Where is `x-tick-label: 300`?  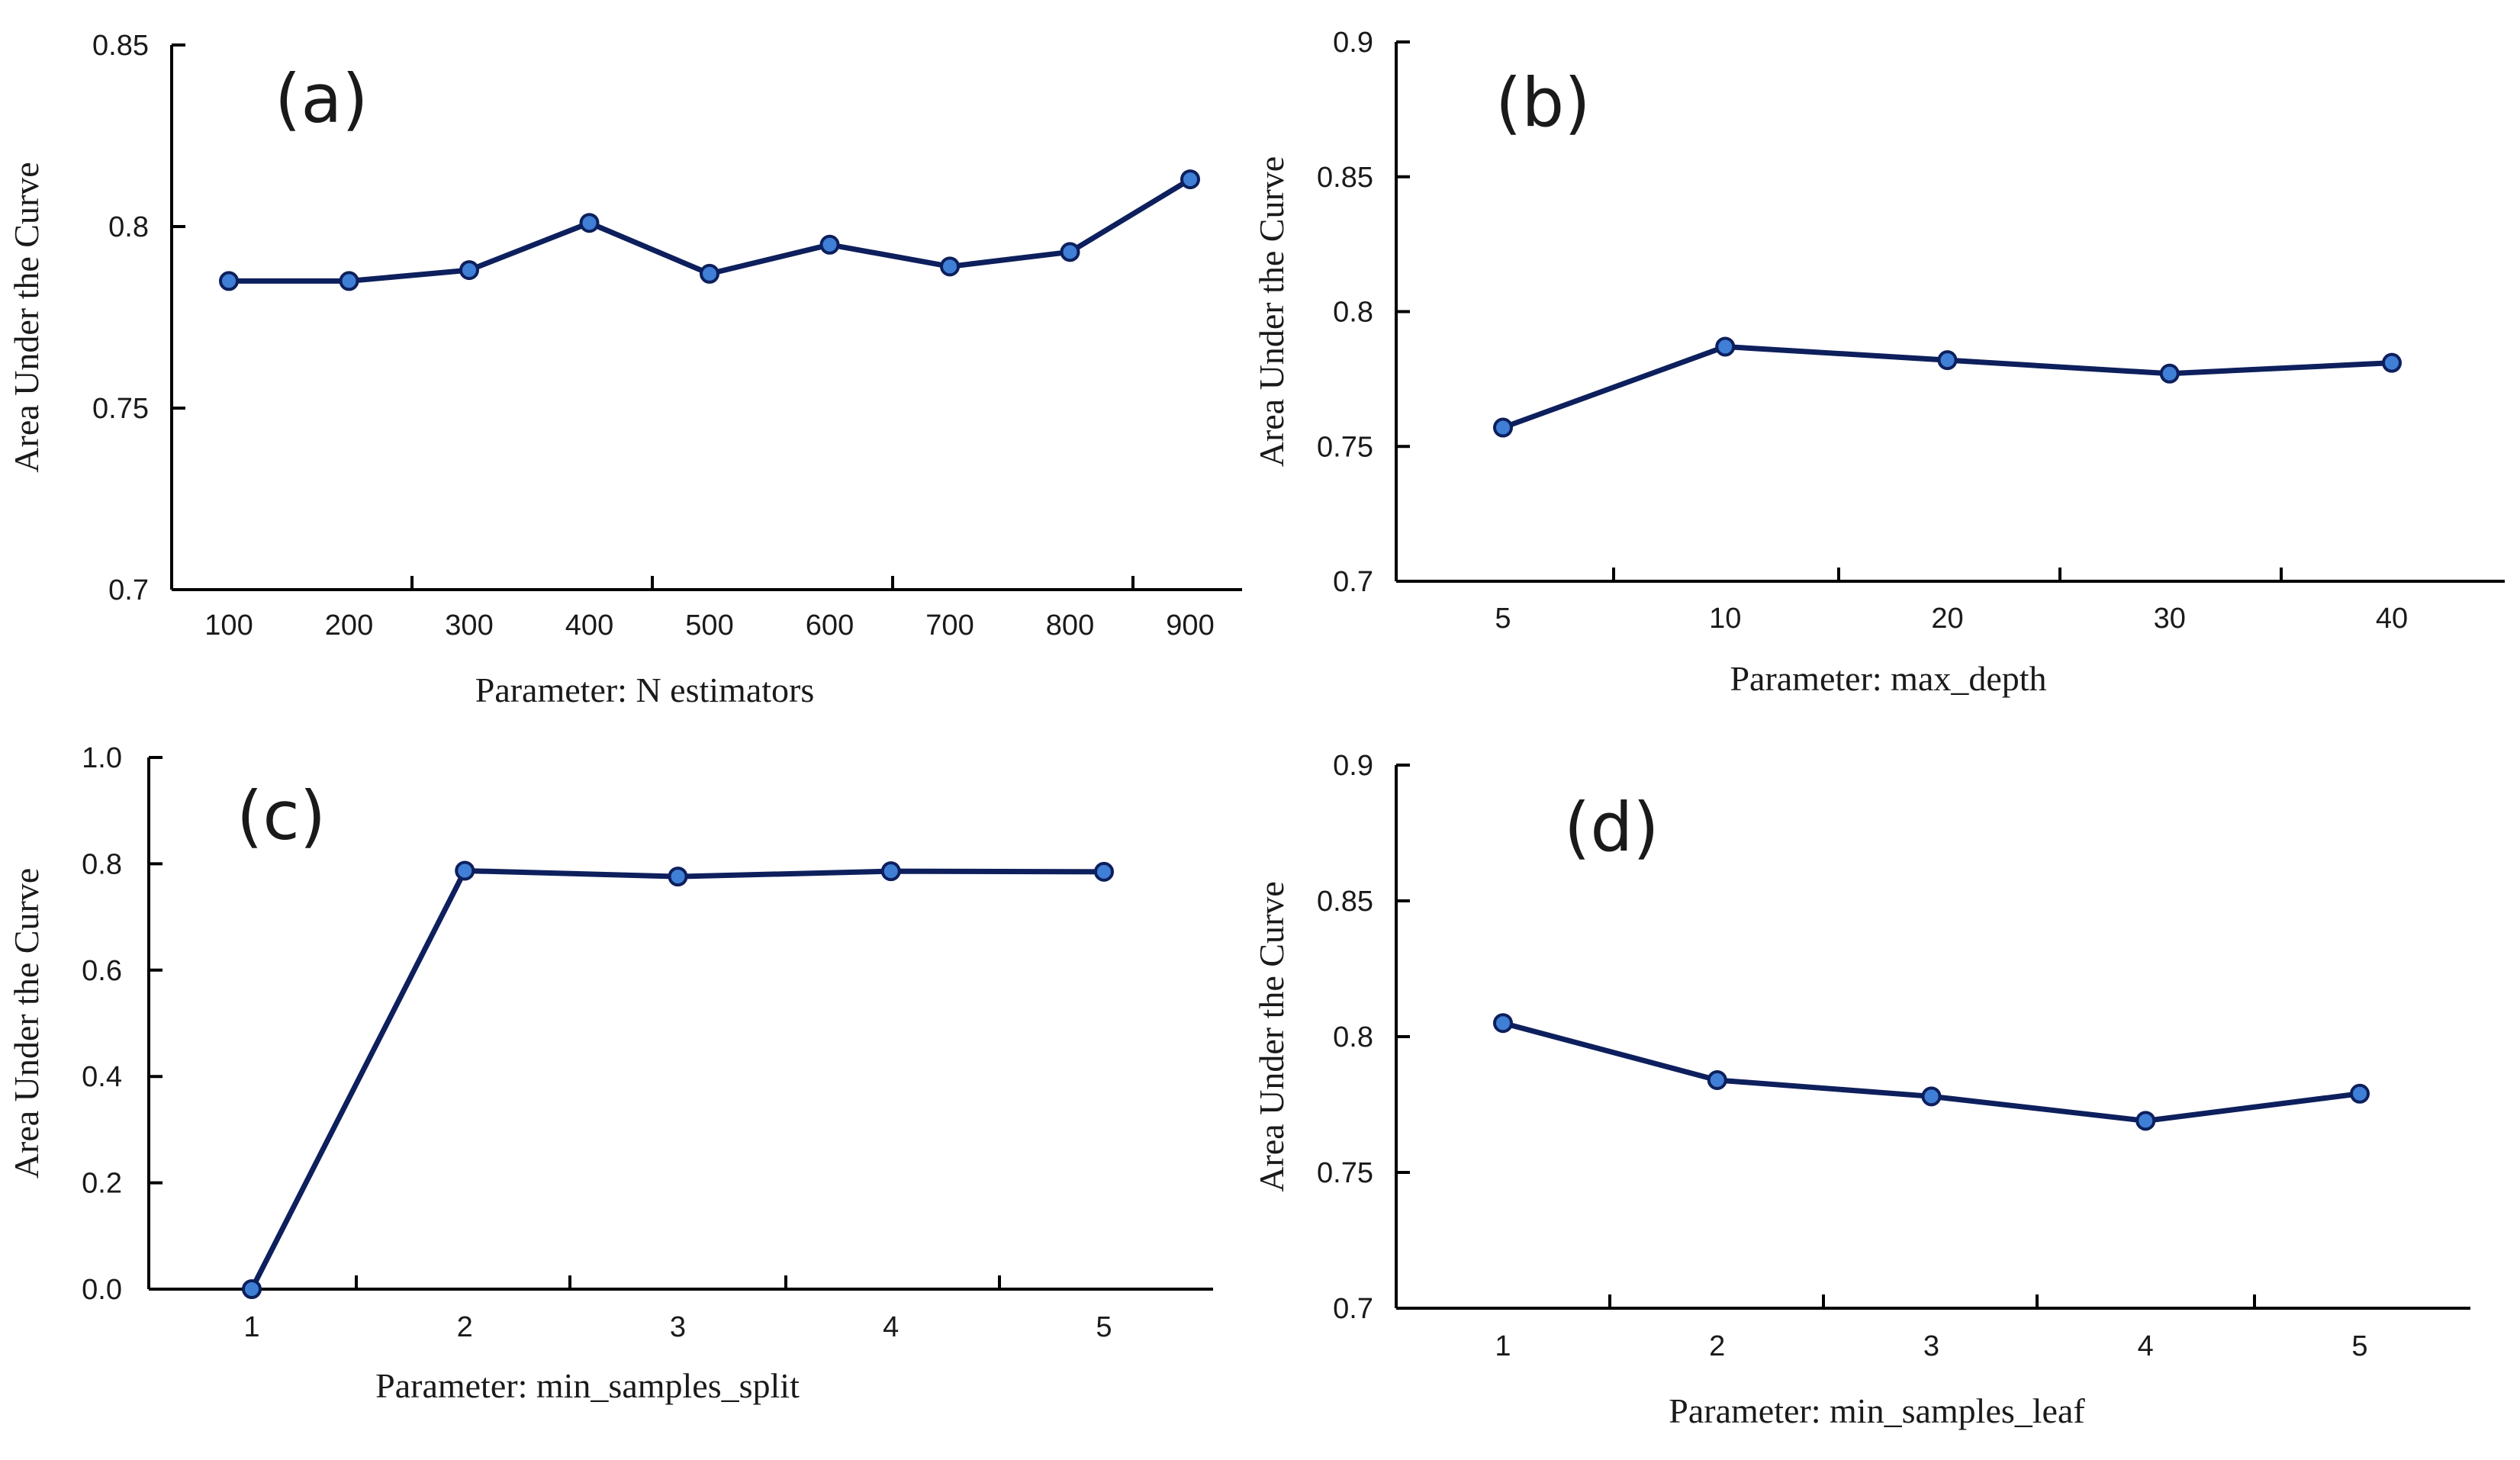
x-tick-label: 300 is located at coordinates (469, 625).